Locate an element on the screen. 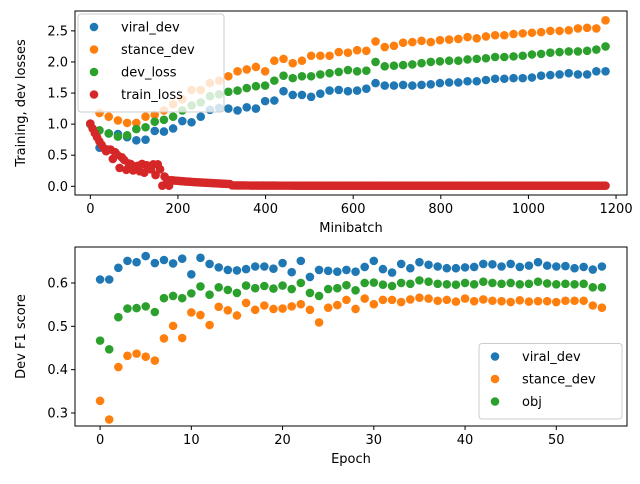  f1-chart-x-axis-label: Epoch is located at coordinates (351, 459).